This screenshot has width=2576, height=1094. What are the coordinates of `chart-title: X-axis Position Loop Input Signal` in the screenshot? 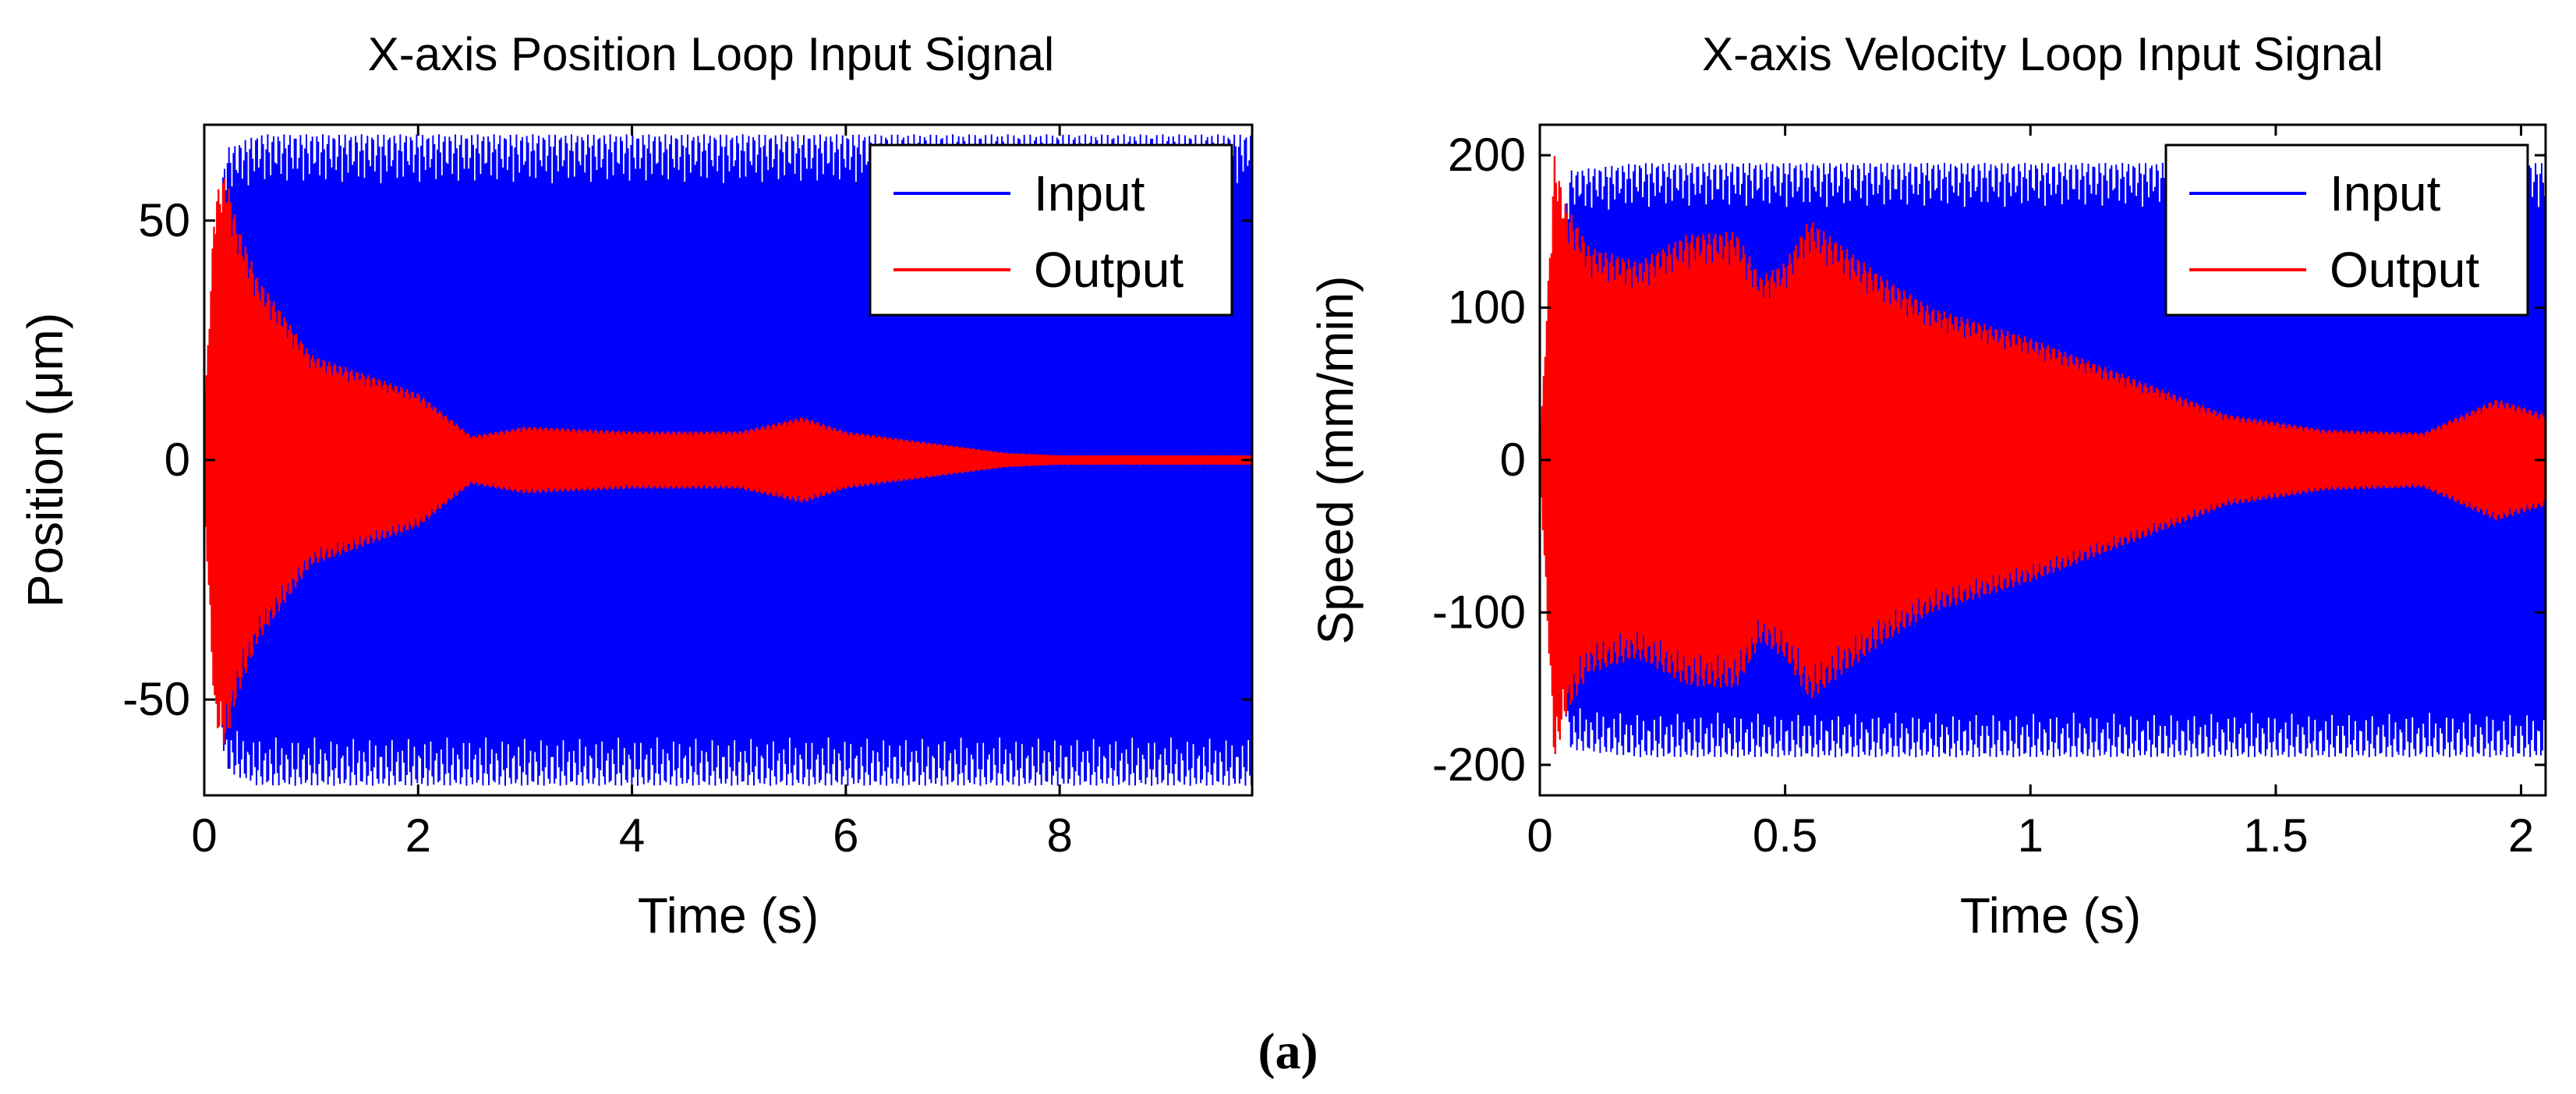 It's located at (711, 54).